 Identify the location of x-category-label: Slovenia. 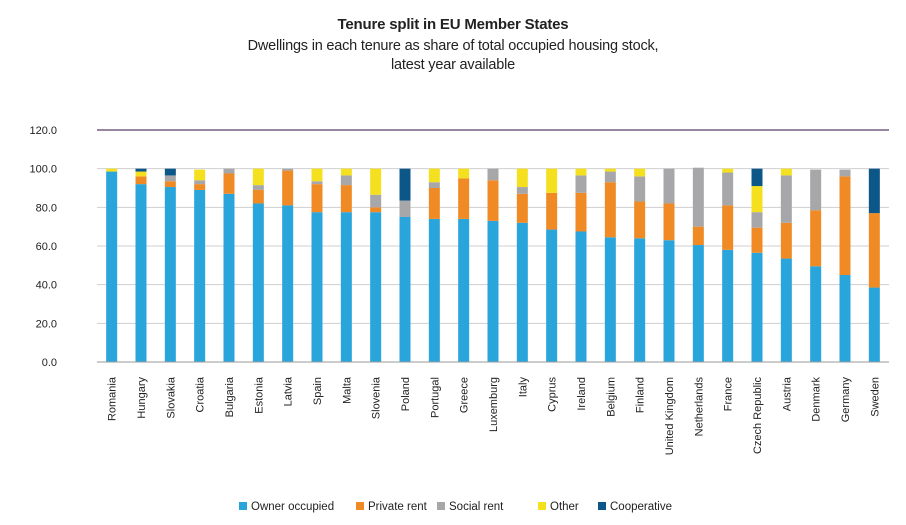
(377, 397).